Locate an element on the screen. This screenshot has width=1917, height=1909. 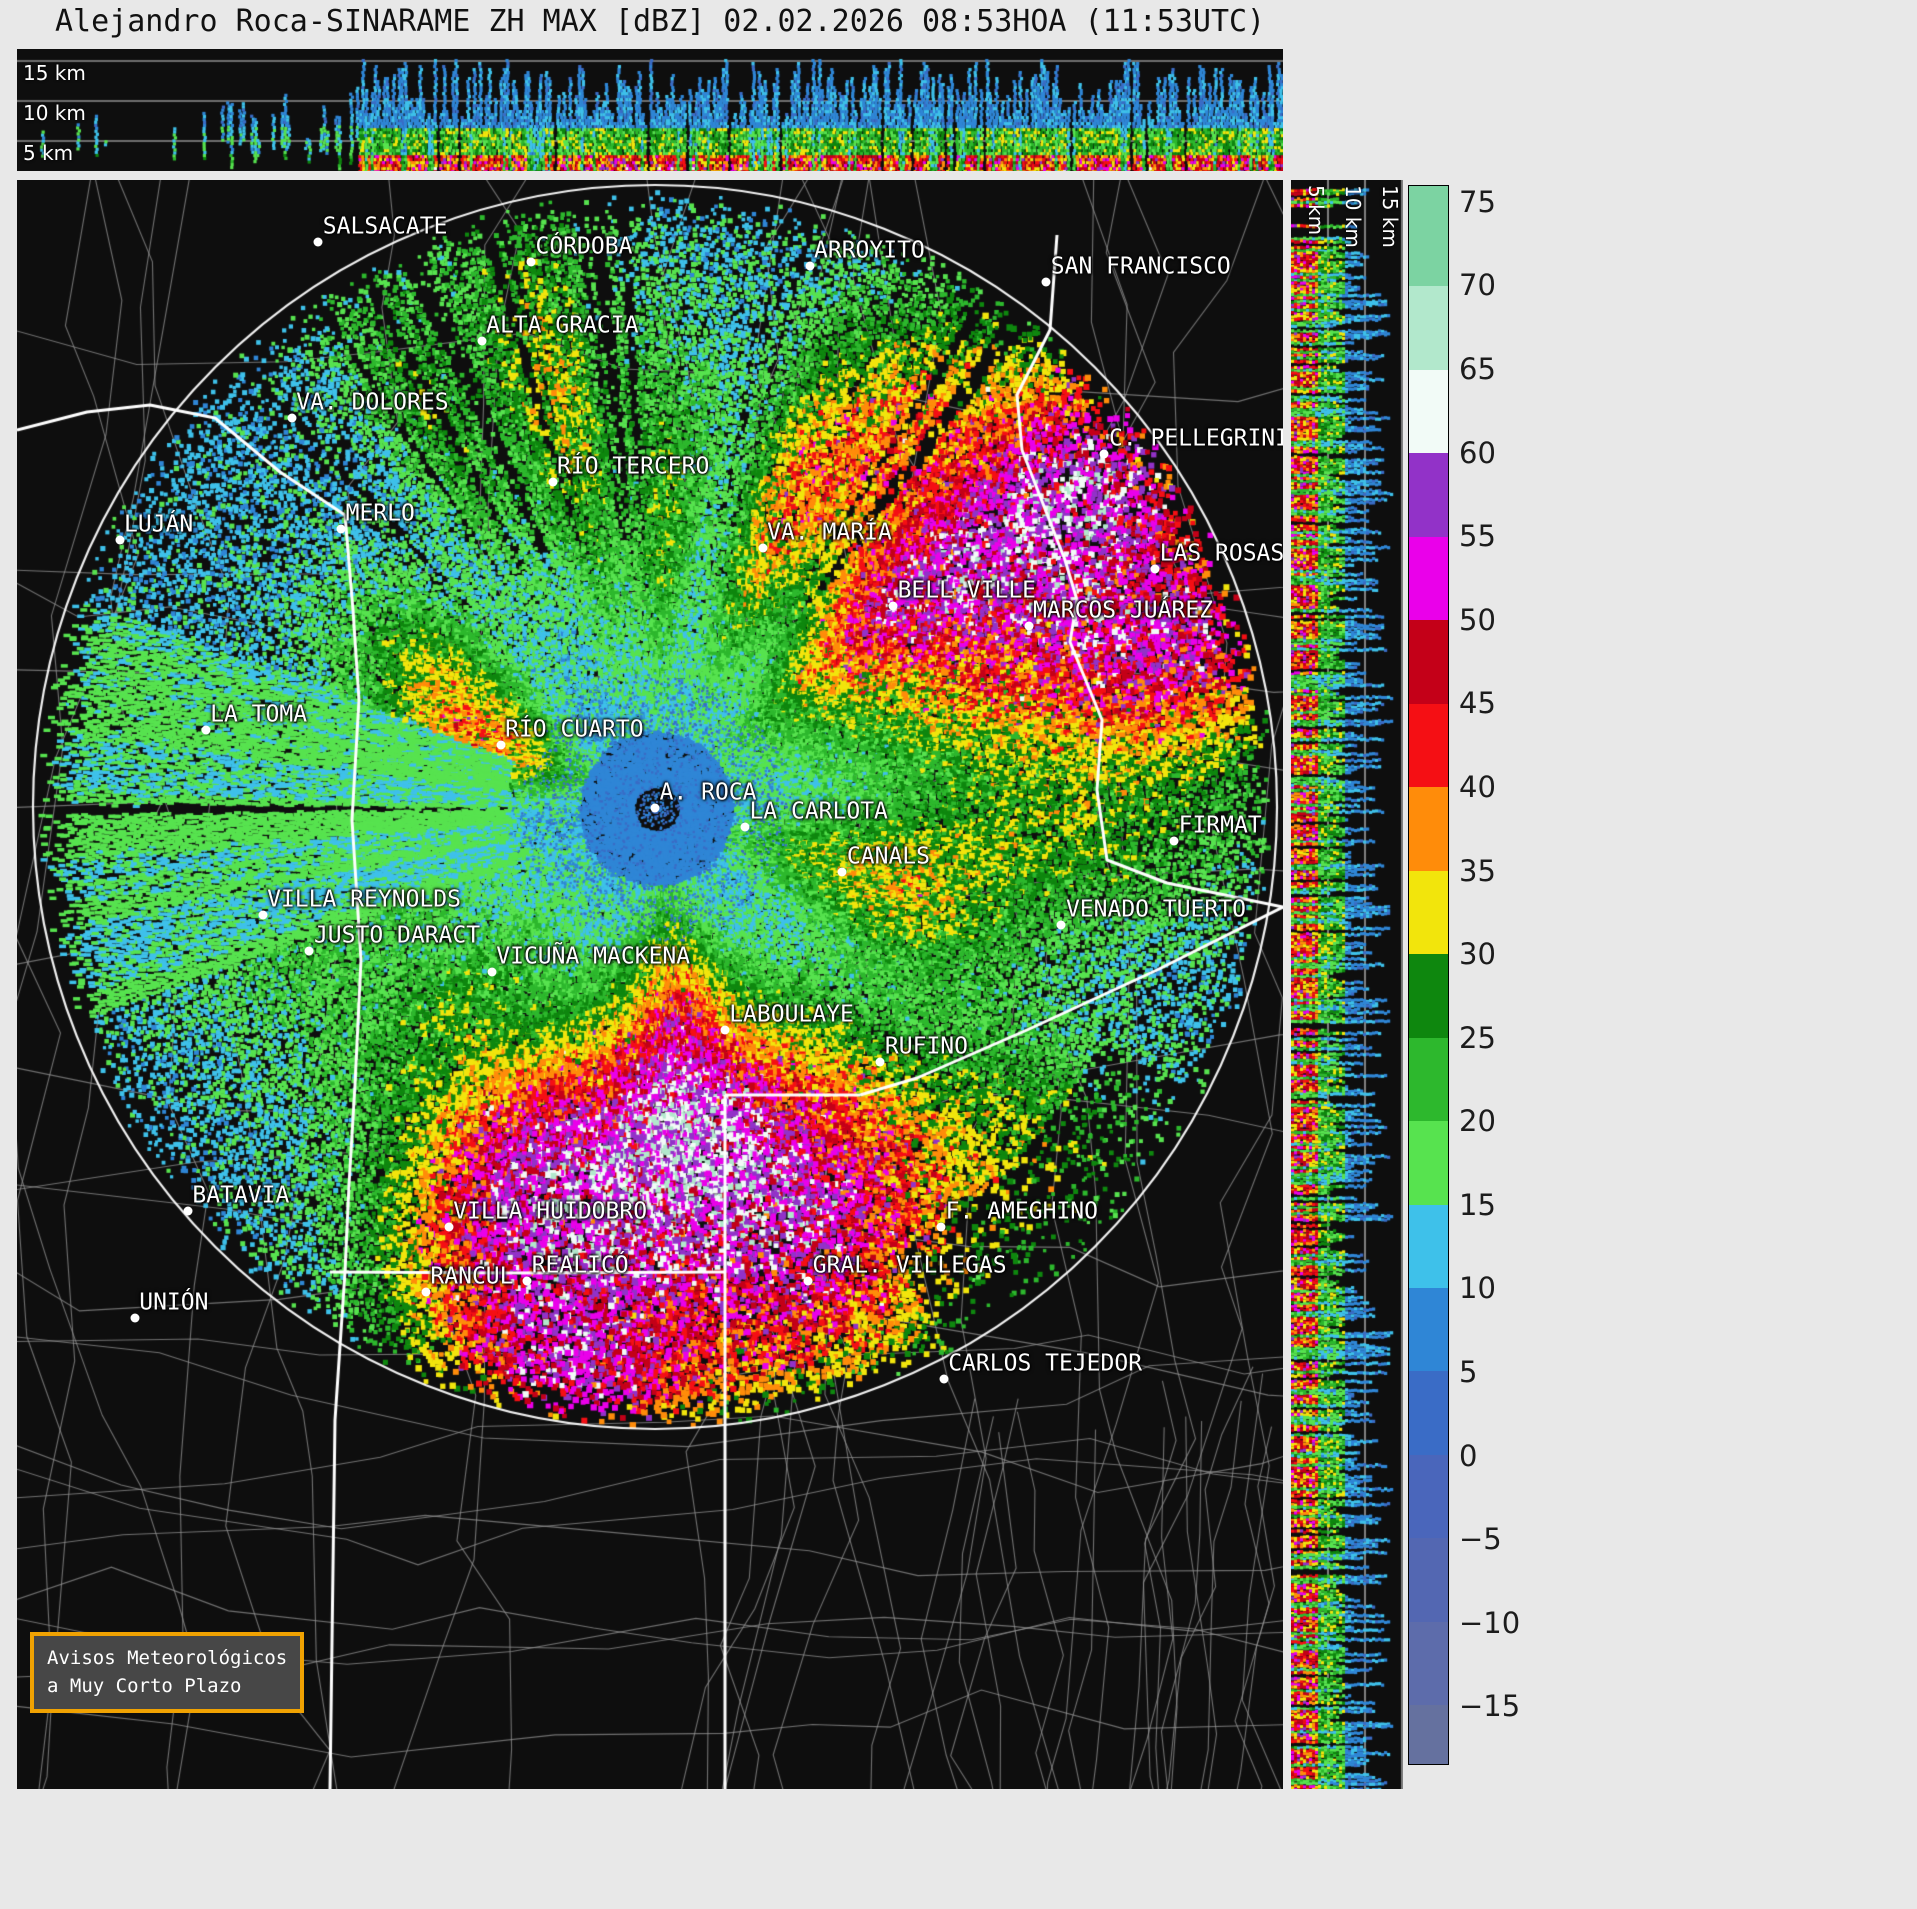
city-marker: CANALS is located at coordinates (883, 860).